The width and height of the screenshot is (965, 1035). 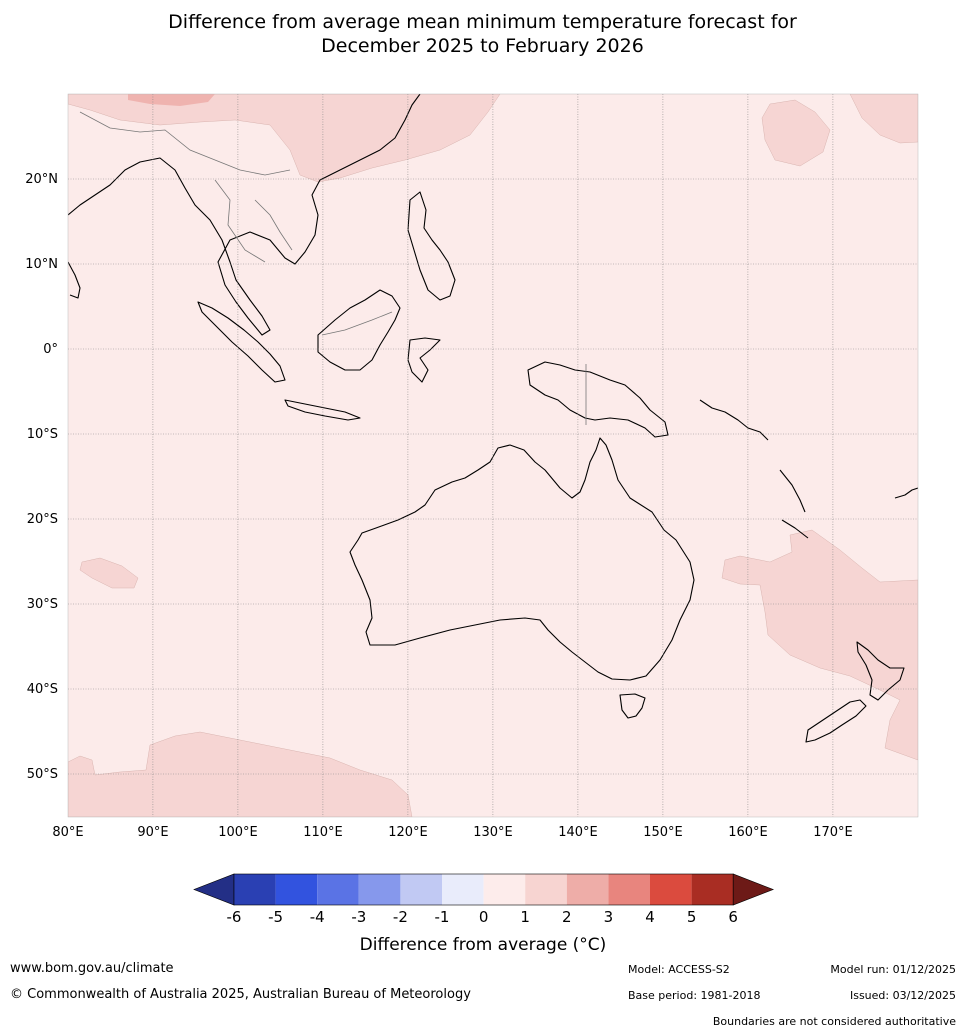 What do you see at coordinates (152, 832) in the screenshot?
I see `lon-label: 90°E` at bounding box center [152, 832].